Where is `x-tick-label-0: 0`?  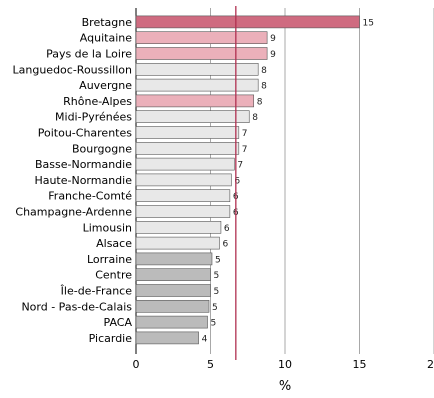
x-tick-label-0: 0 is located at coordinates (136, 364).